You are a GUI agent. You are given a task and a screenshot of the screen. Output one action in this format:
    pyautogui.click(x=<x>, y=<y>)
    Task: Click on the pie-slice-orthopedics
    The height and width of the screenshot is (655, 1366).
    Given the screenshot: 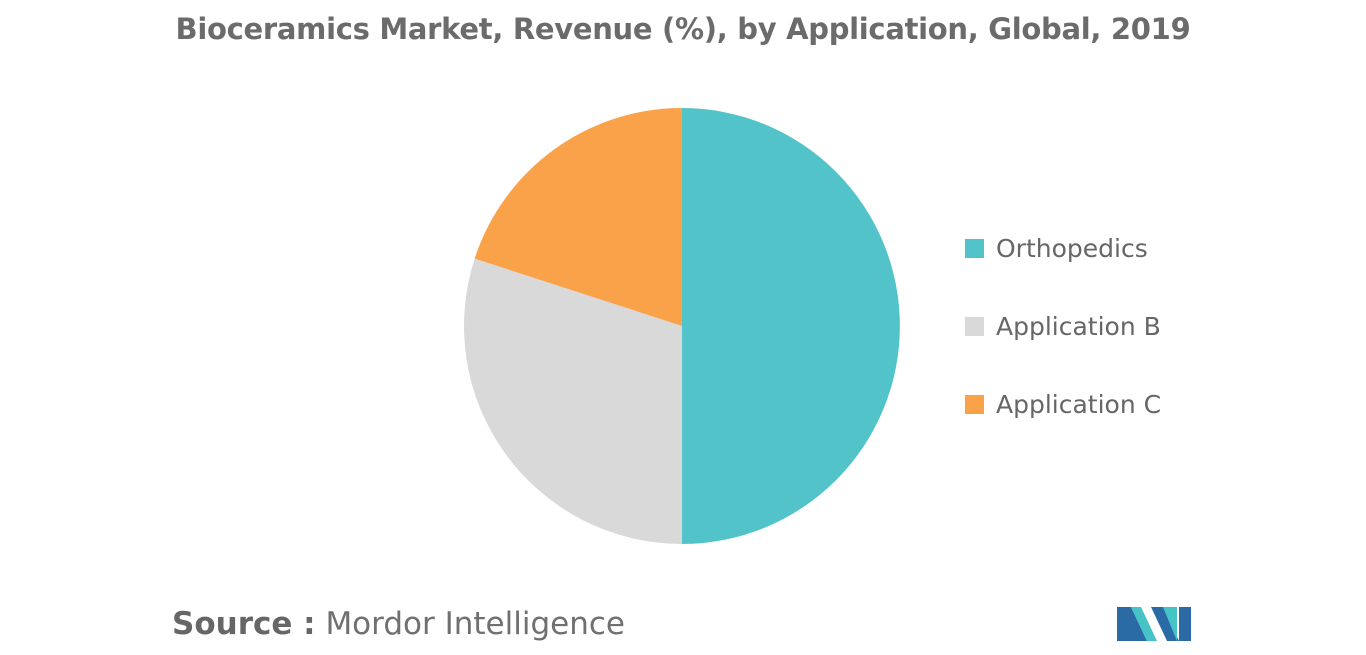 What is the action you would take?
    pyautogui.click(x=791, y=326)
    